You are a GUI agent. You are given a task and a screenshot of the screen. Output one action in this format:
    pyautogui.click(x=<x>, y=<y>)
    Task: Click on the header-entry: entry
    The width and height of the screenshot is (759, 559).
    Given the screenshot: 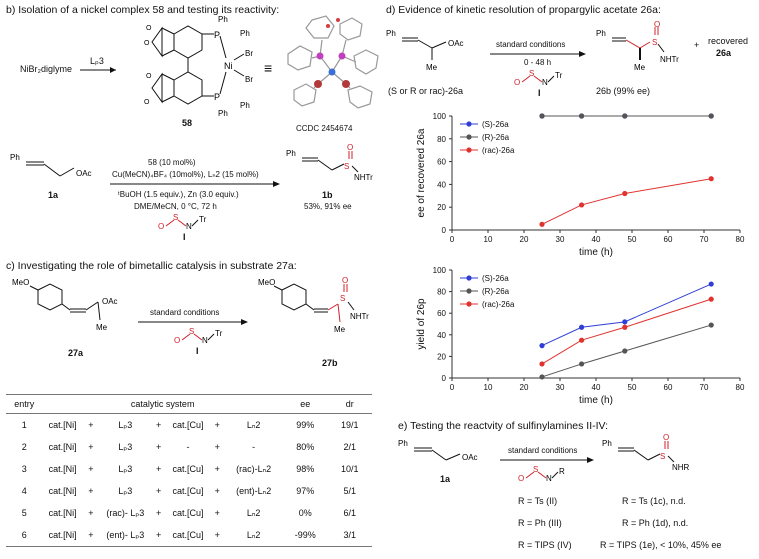 What is the action you would take?
    pyautogui.click(x=24, y=404)
    